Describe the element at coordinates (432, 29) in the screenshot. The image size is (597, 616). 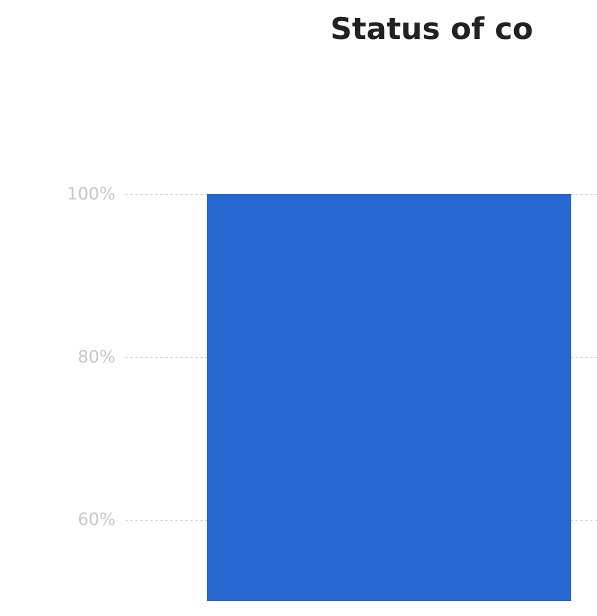
I see `chart-title: Status of co` at that location.